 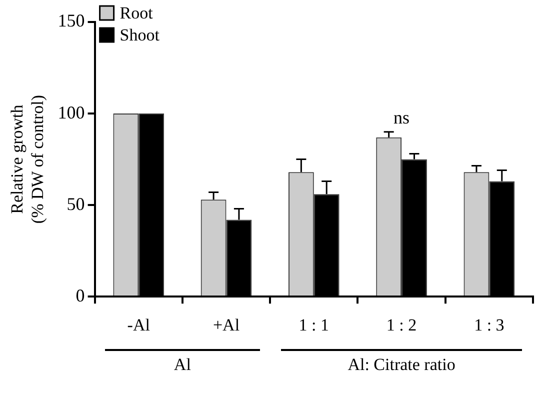 What do you see at coordinates (314, 324) in the screenshot?
I see `x-tick-label: 1` at bounding box center [314, 324].